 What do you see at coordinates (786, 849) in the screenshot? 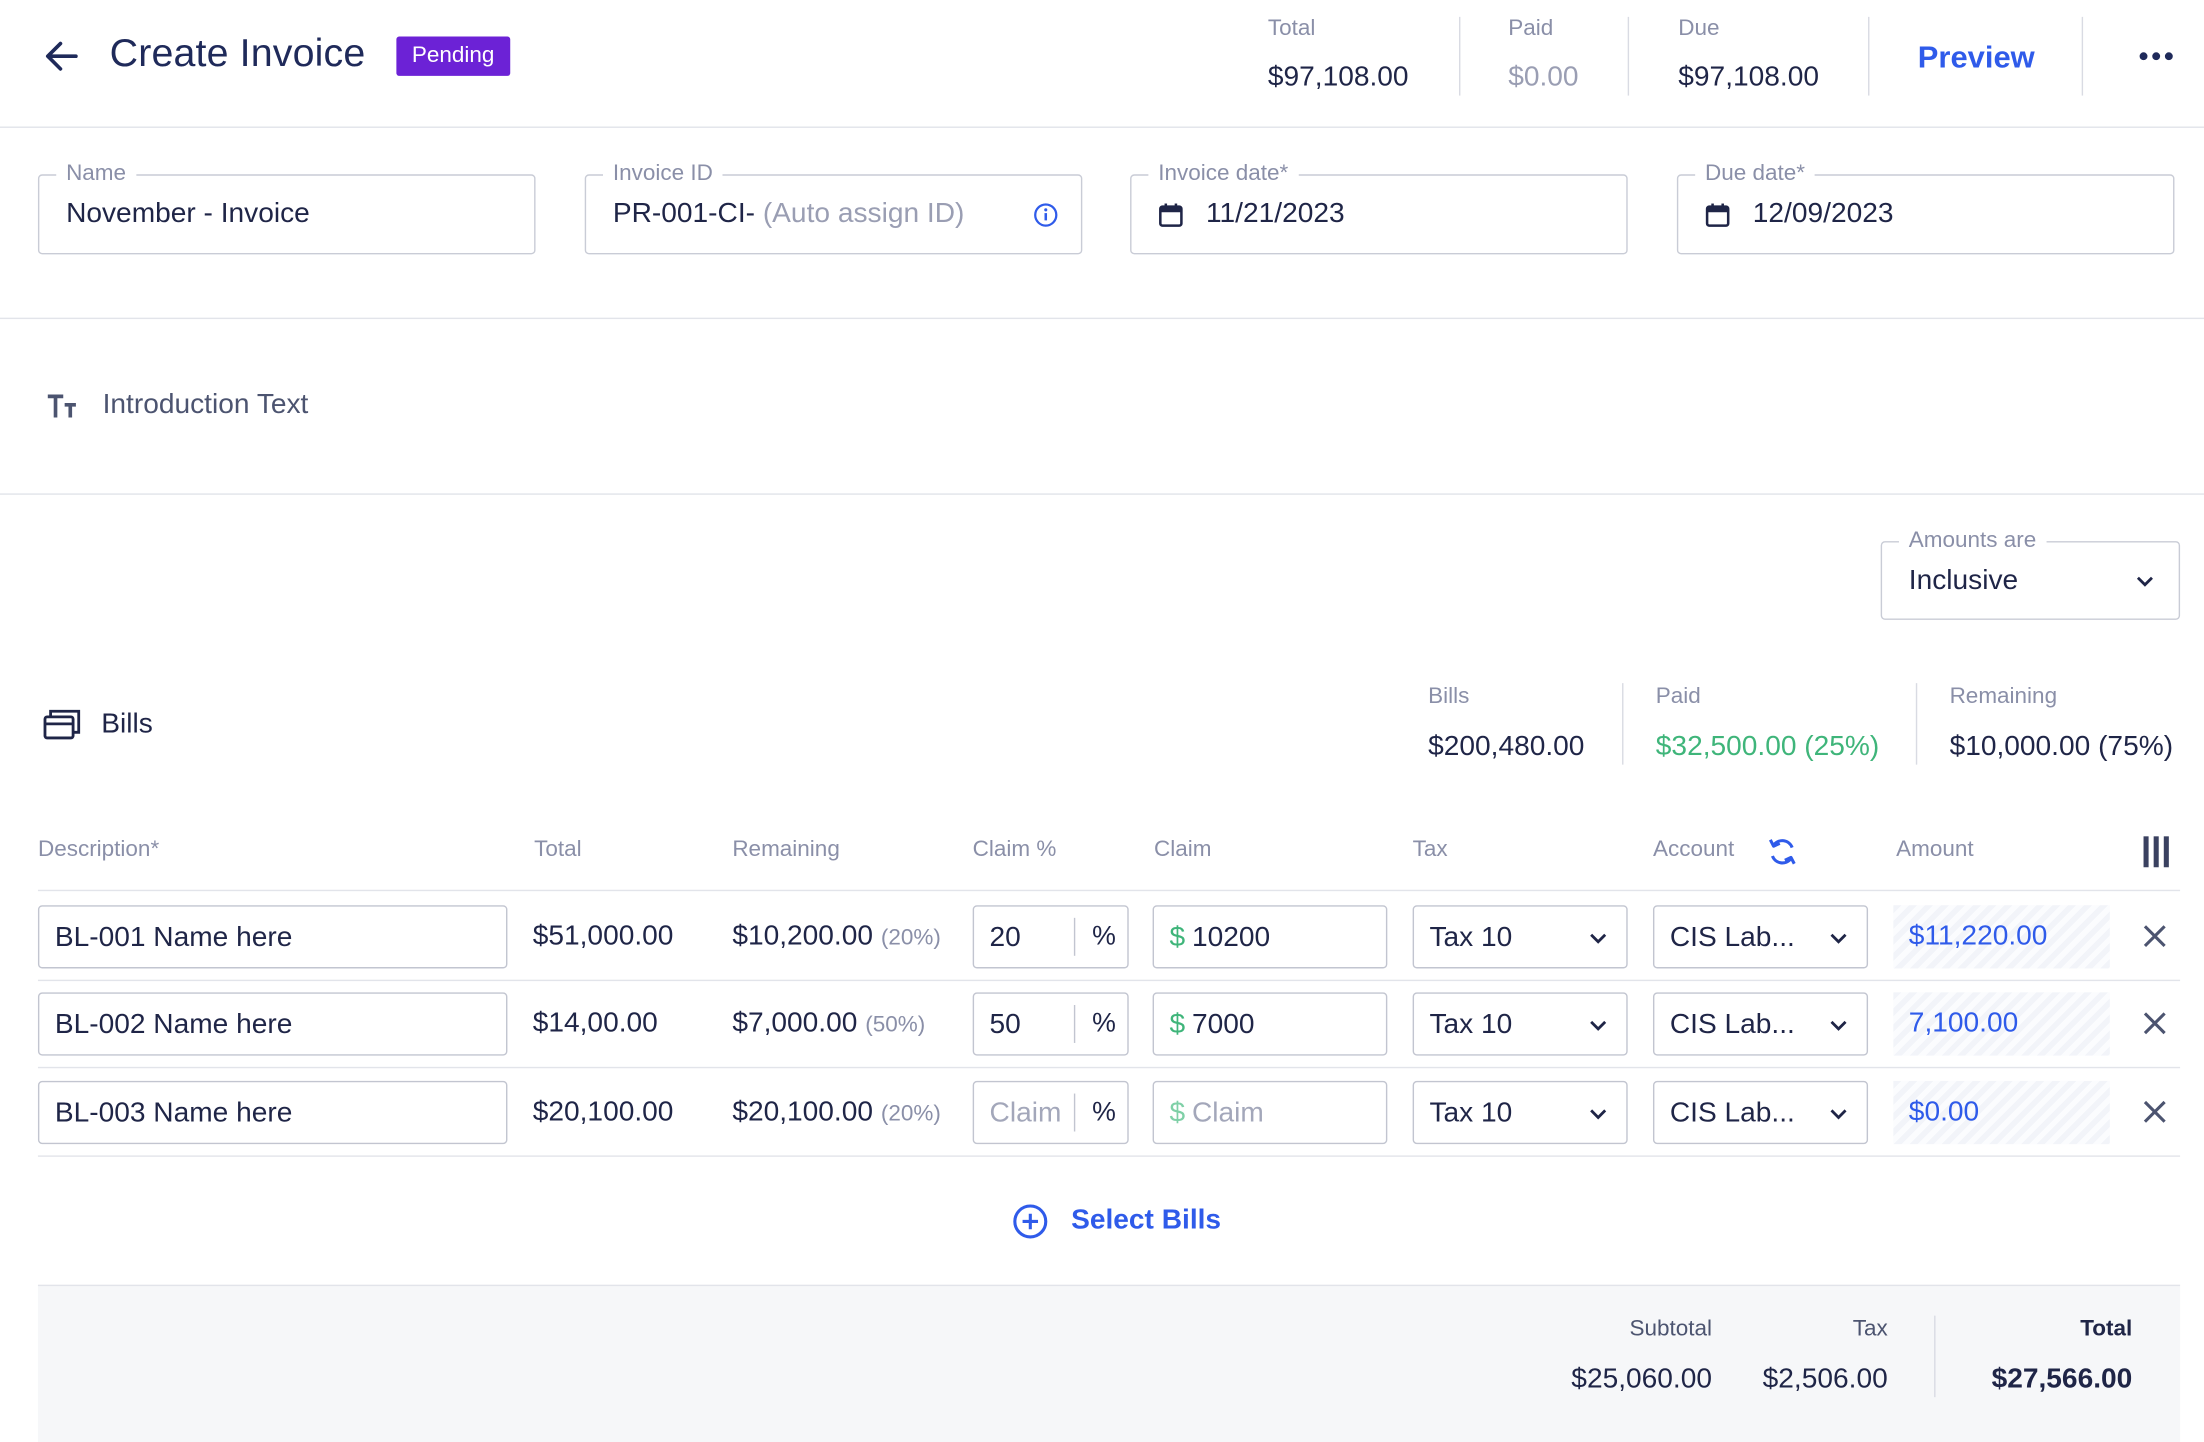
I see `column-header-remaining: Remaining` at bounding box center [786, 849].